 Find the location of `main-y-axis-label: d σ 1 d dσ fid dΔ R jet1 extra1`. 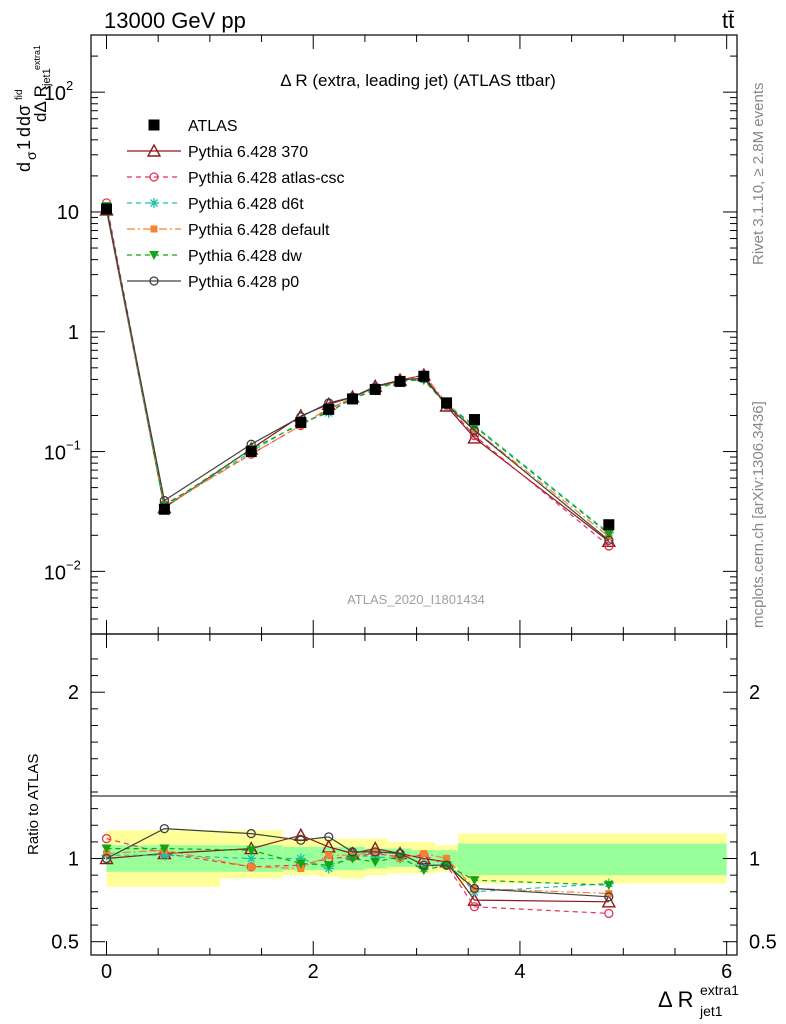

main-y-axis-label: d σ 1 d dσ fid dΔ R jet1 extra1 is located at coordinates (33, 108).